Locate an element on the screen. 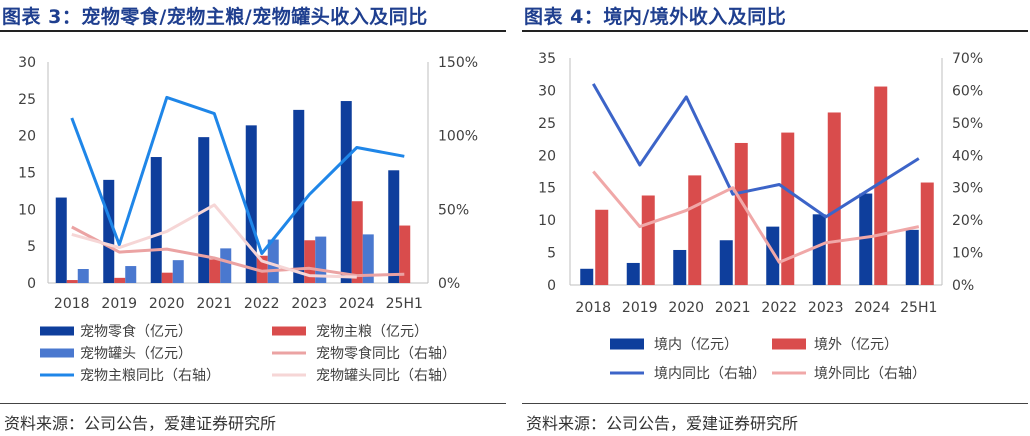 The width and height of the screenshot is (1030, 436). legend-label: 宠物零食同比（右轴） is located at coordinates (386, 353).